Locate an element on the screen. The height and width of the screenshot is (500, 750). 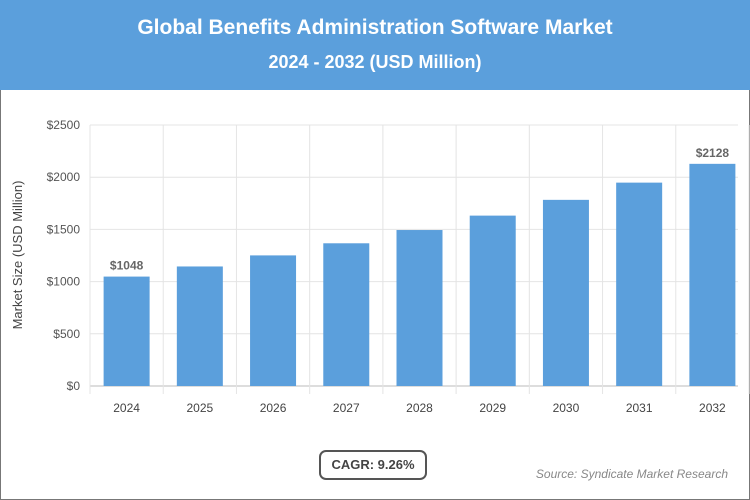
data-label: $1048 is located at coordinates (127, 266).